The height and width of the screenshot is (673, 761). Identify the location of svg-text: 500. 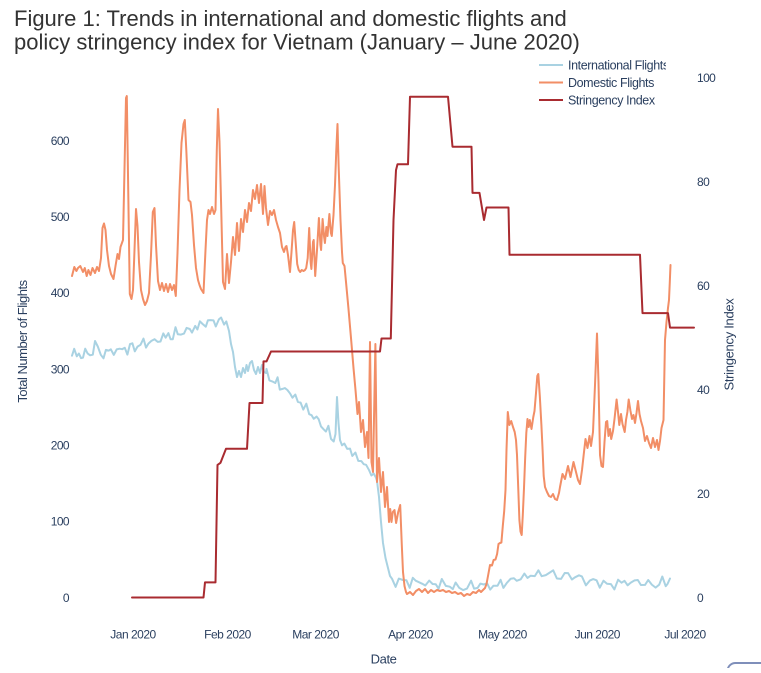
(60, 217).